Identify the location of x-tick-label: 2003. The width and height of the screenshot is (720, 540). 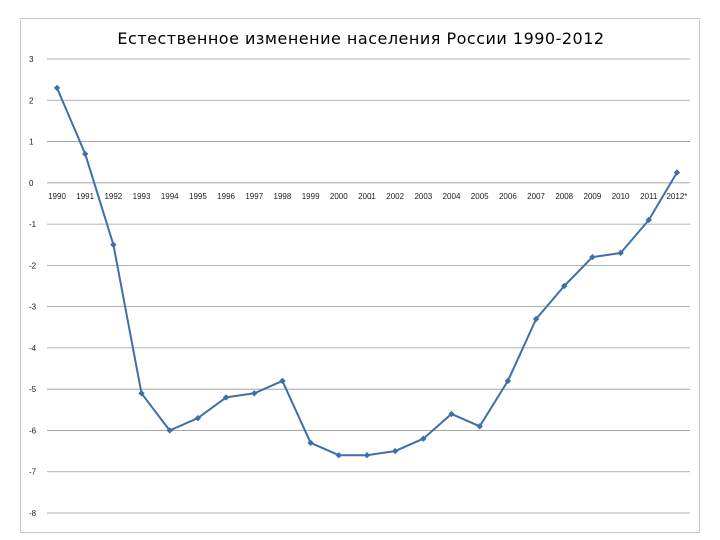
(423, 196).